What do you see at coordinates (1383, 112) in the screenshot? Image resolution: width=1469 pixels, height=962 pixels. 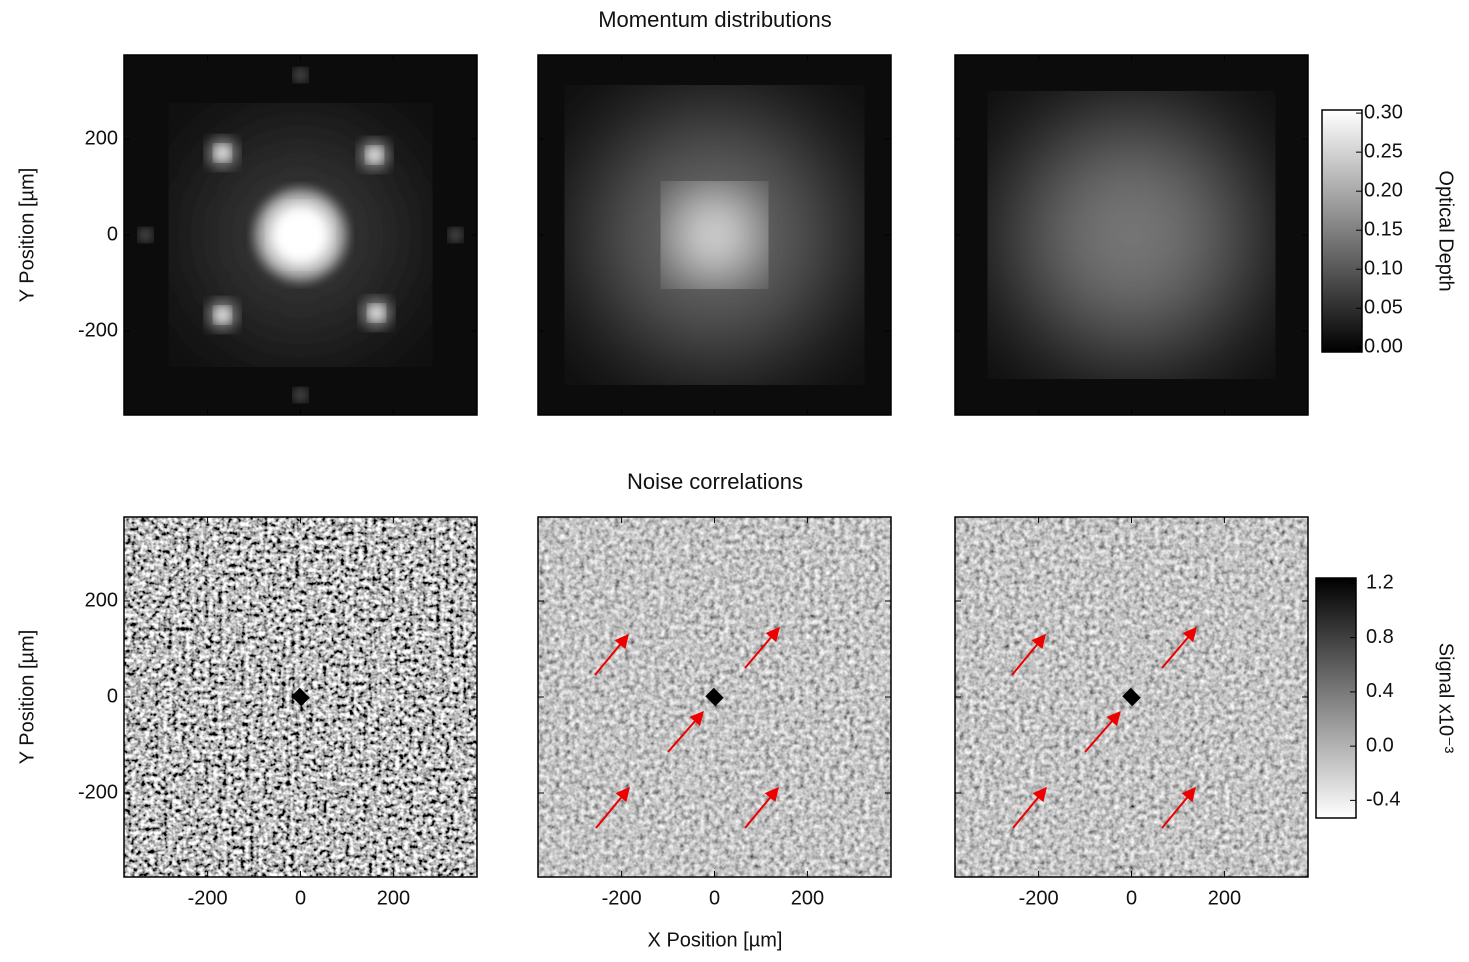 I see `colorbar-tick-label: 0.30` at bounding box center [1383, 112].